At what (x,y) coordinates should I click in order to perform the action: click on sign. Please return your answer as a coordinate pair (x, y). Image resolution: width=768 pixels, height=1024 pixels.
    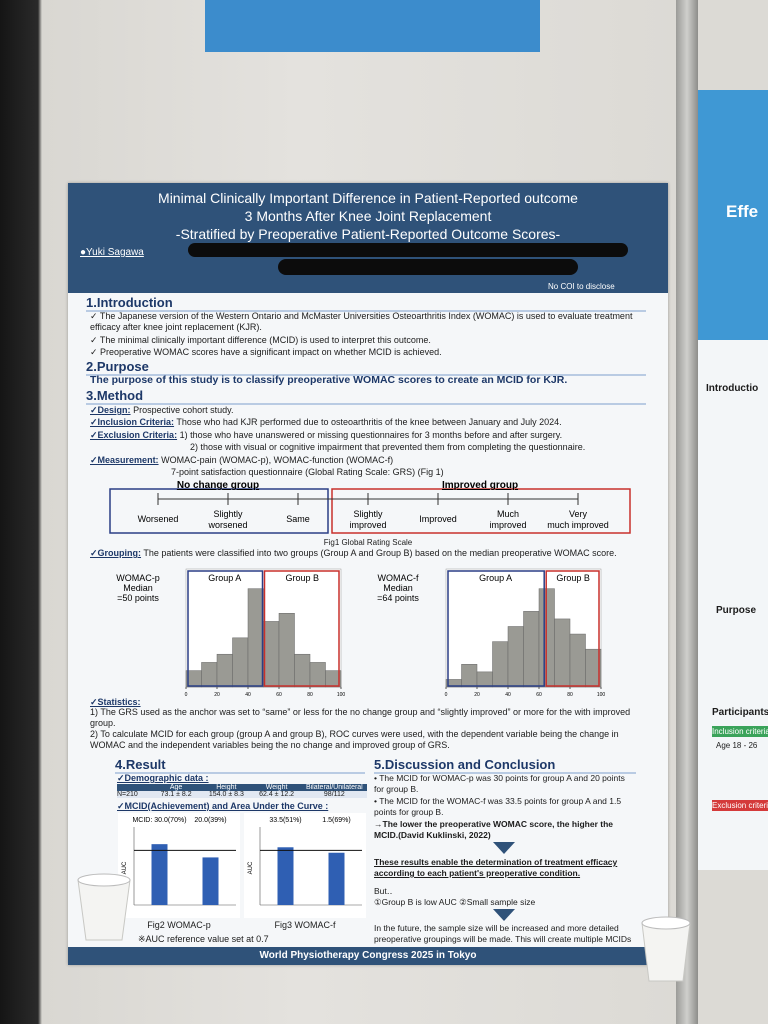
    Looking at the image, I should click on (372, 26).